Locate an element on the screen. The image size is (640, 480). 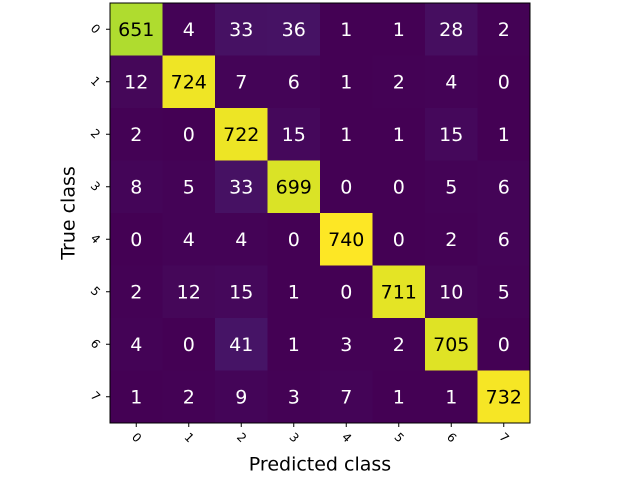
cell-label: 36 is located at coordinates (294, 30).